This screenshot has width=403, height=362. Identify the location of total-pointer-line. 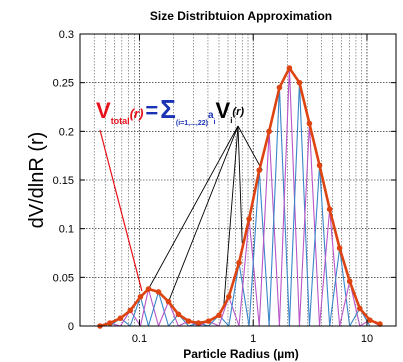
(121, 210).